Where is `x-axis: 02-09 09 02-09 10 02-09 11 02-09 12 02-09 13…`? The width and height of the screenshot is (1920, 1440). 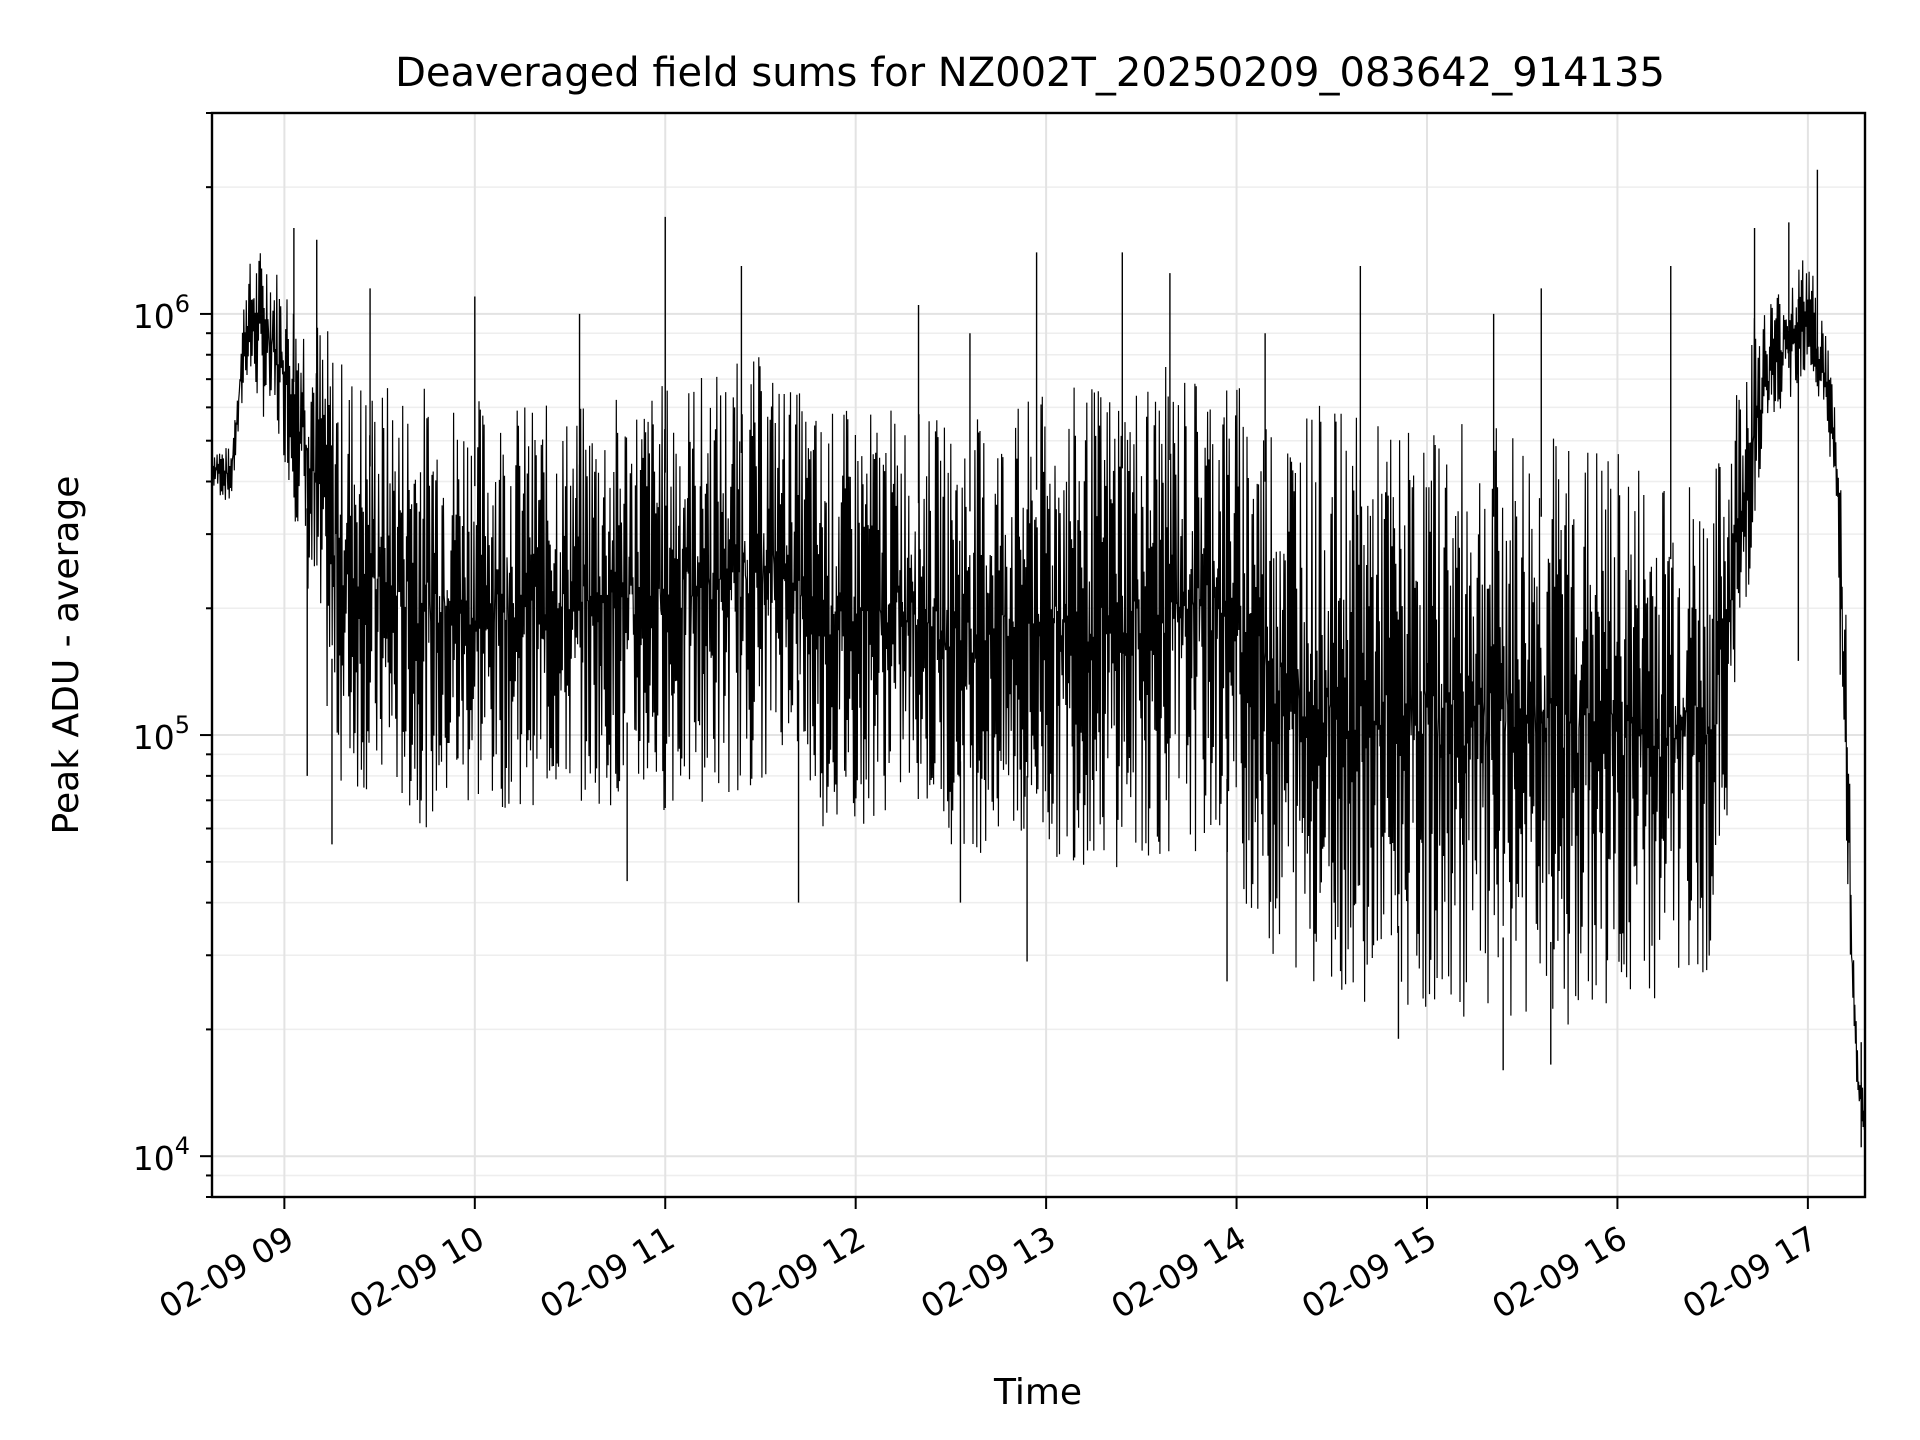
x-axis: 02-09 09 02-09 10 02-09 11 02-09 12 02-09 13… is located at coordinates (988, 1261).